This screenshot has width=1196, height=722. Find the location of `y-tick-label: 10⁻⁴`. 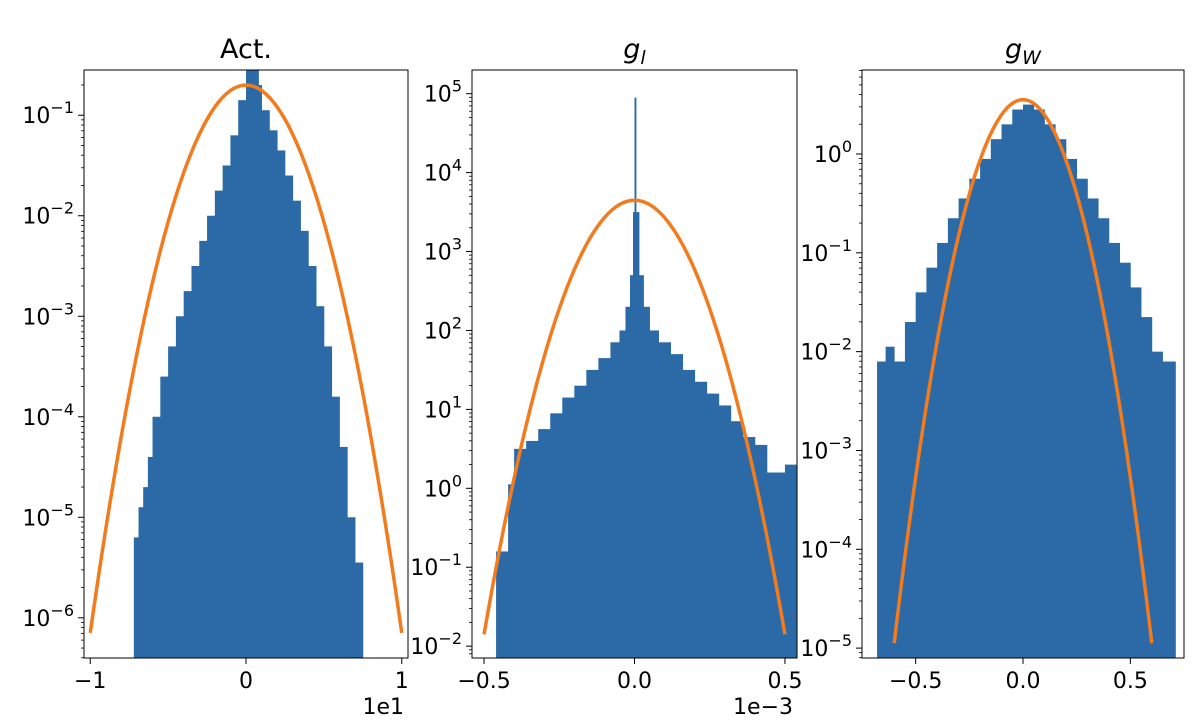

y-tick-label: 10⁻⁴ is located at coordinates (826, 547).